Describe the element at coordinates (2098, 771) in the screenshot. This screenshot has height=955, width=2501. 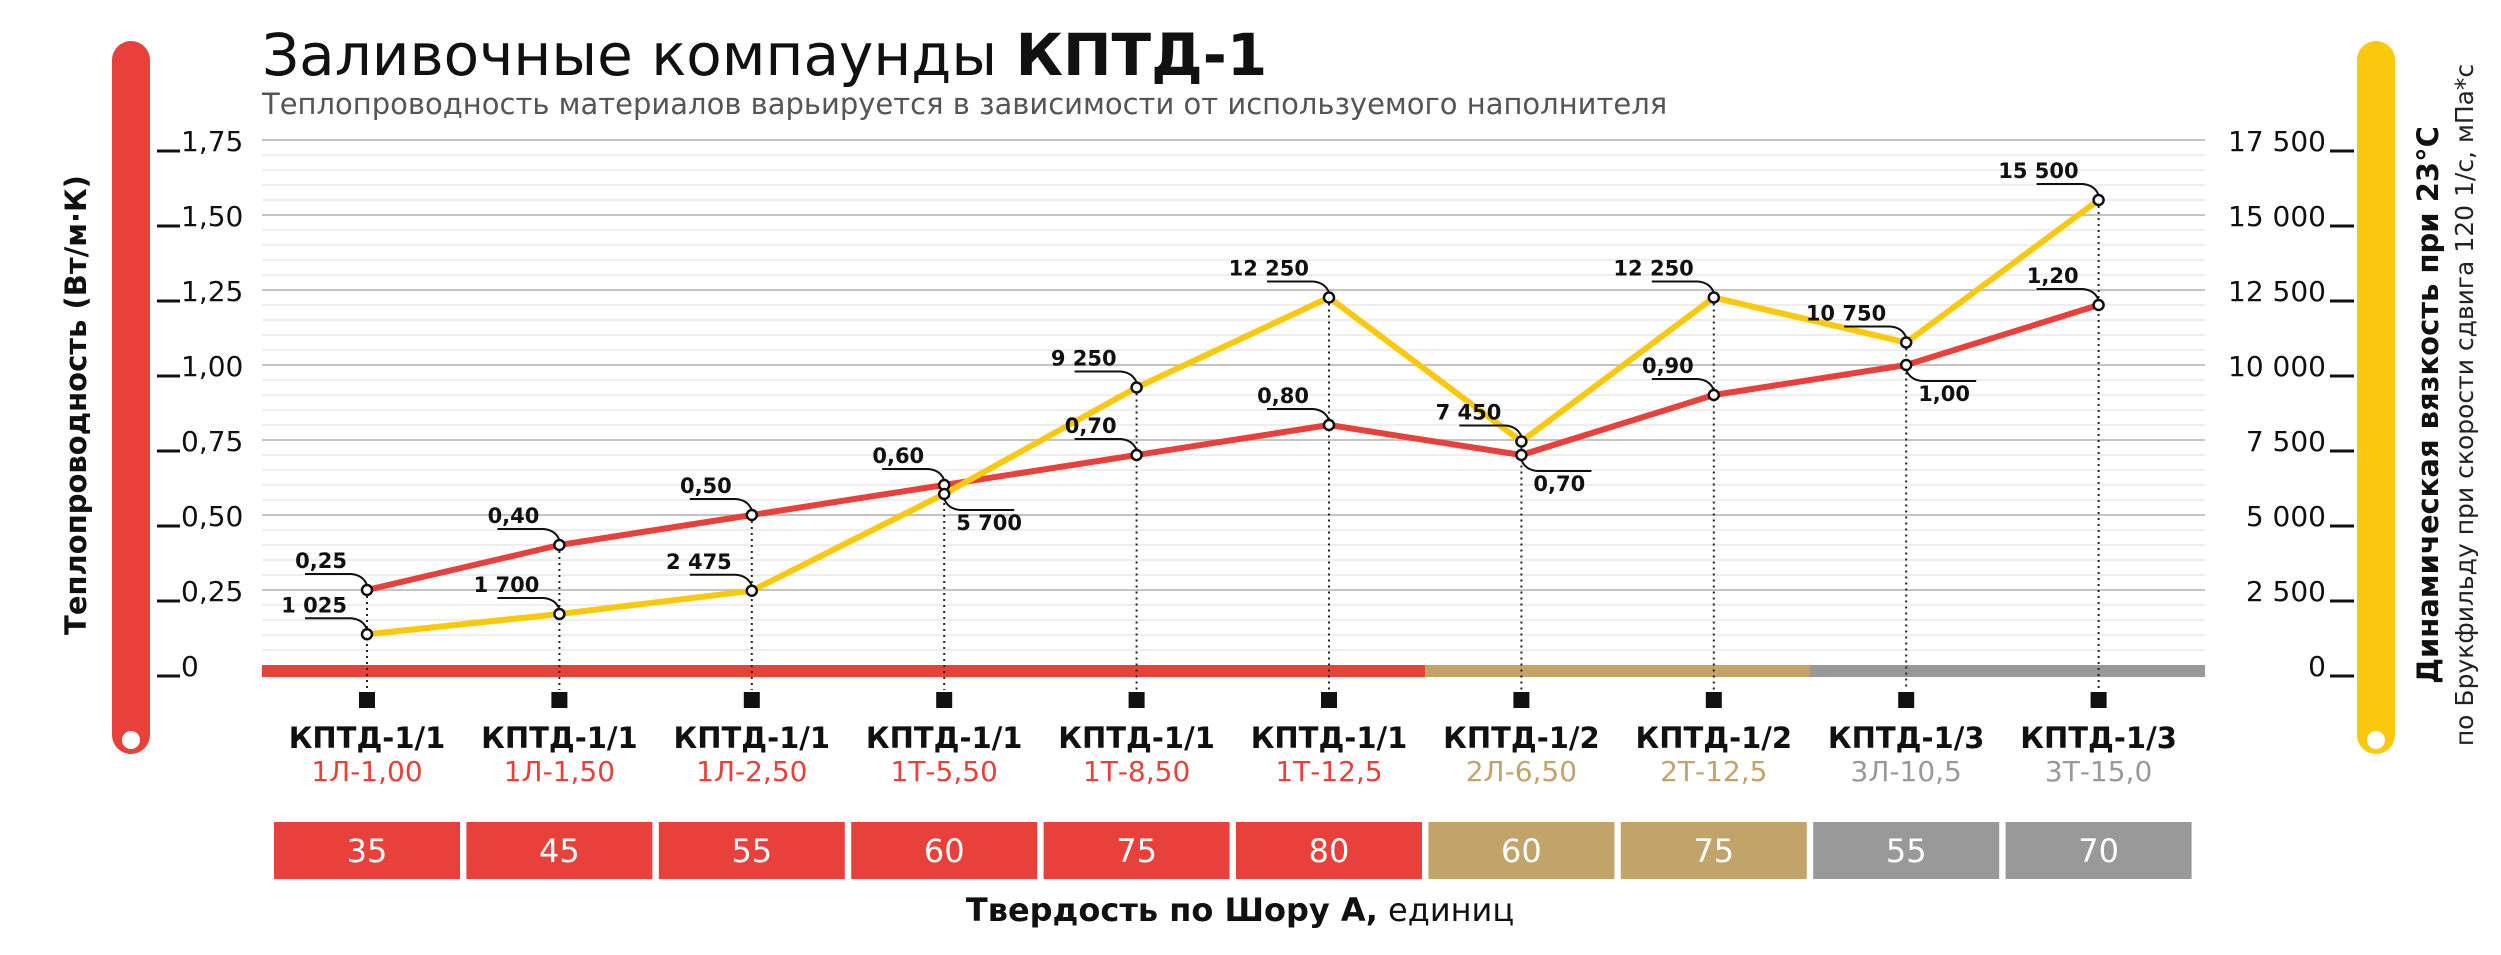
I see `category-code: 3Т-15,0` at that location.